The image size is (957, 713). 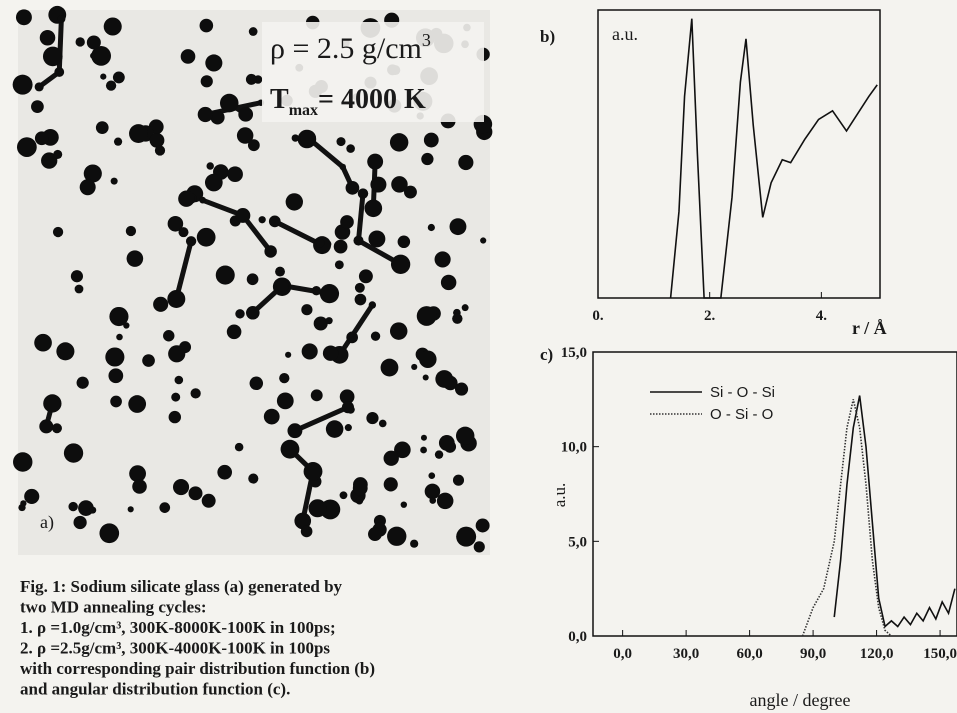 I want to click on y-tick-label: 0,0, so click(x=577, y=637).